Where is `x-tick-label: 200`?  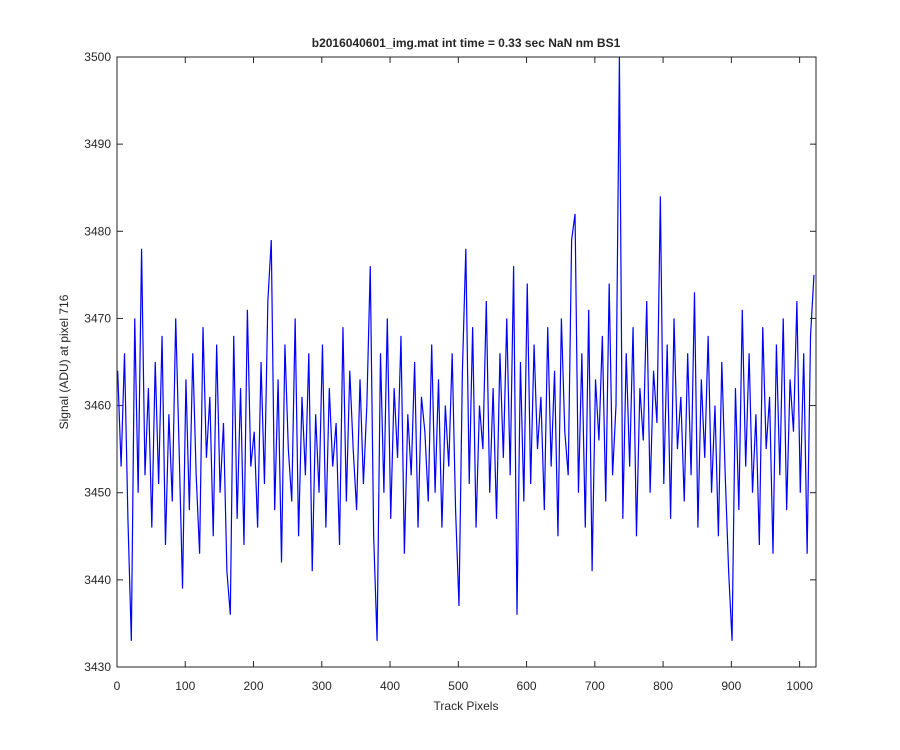 x-tick-label: 200 is located at coordinates (254, 686).